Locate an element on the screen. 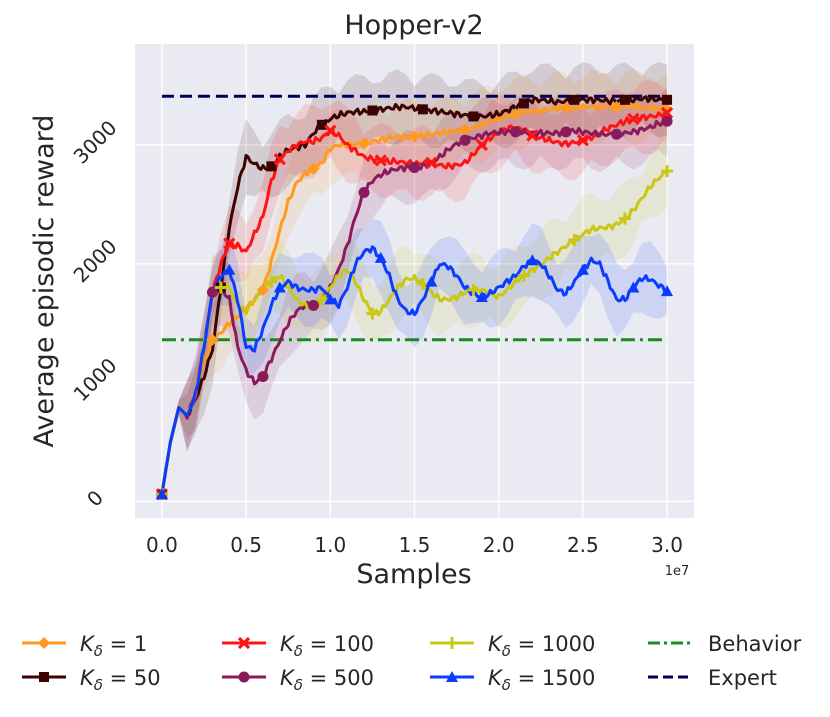 Image resolution: width=830 pixels, height=717 pixels. legend-item: Kδ = 50 is located at coordinates (91, 680).